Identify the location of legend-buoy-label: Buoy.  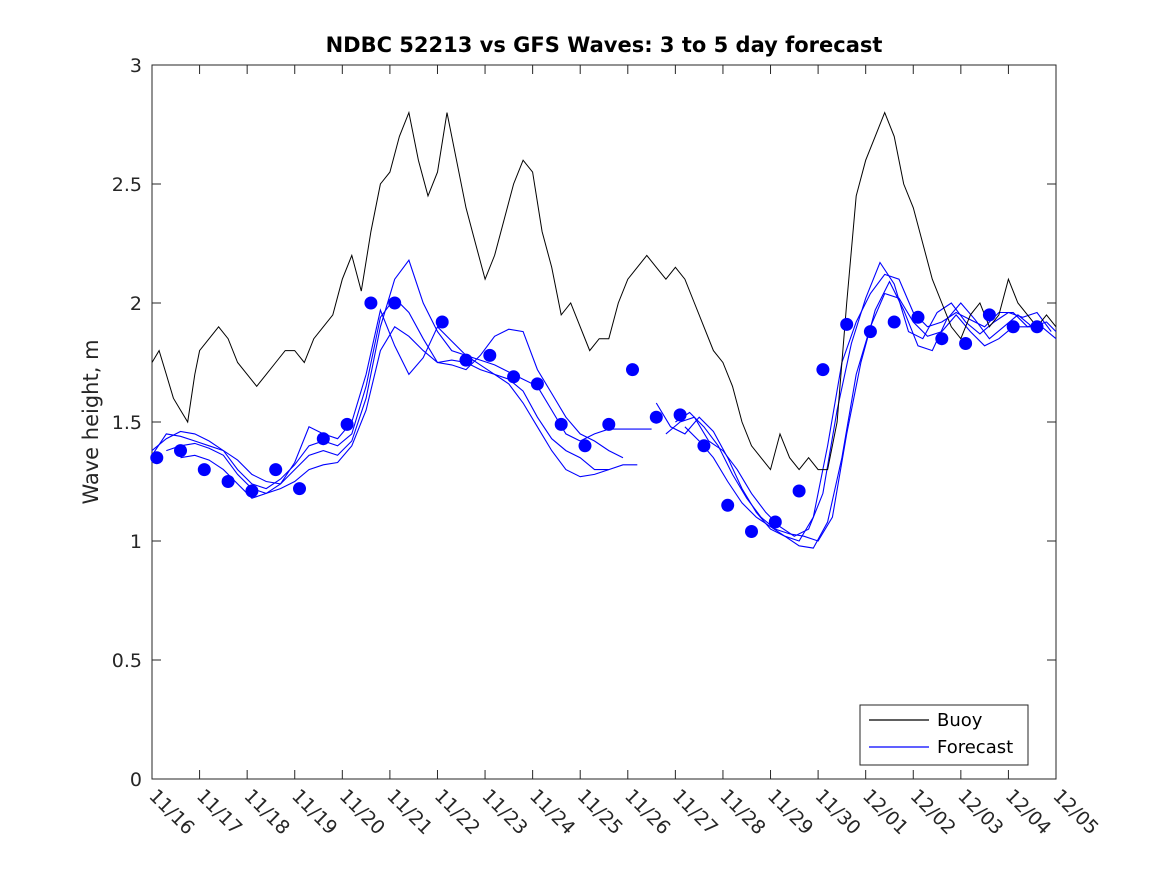
(960, 720).